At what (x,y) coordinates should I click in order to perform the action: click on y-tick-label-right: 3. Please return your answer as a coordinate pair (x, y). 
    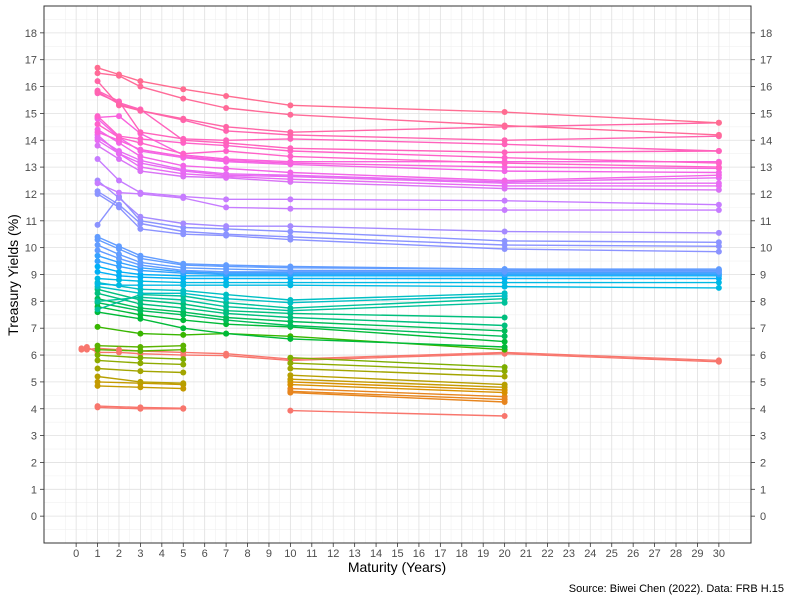
    Looking at the image, I should click on (763, 437).